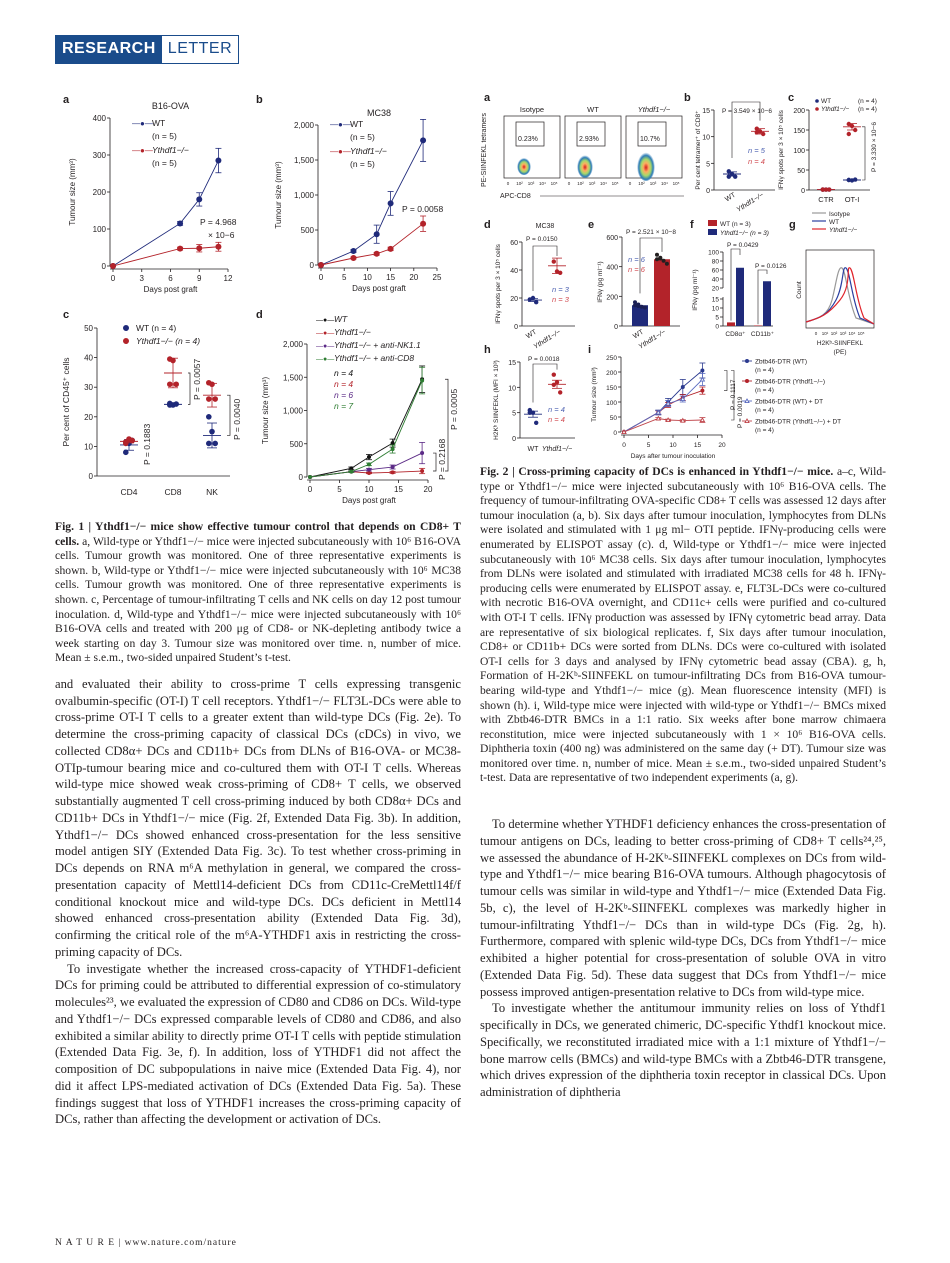  Describe the element at coordinates (199, 278) in the screenshot. I see `x-tick-label: 9` at that location.